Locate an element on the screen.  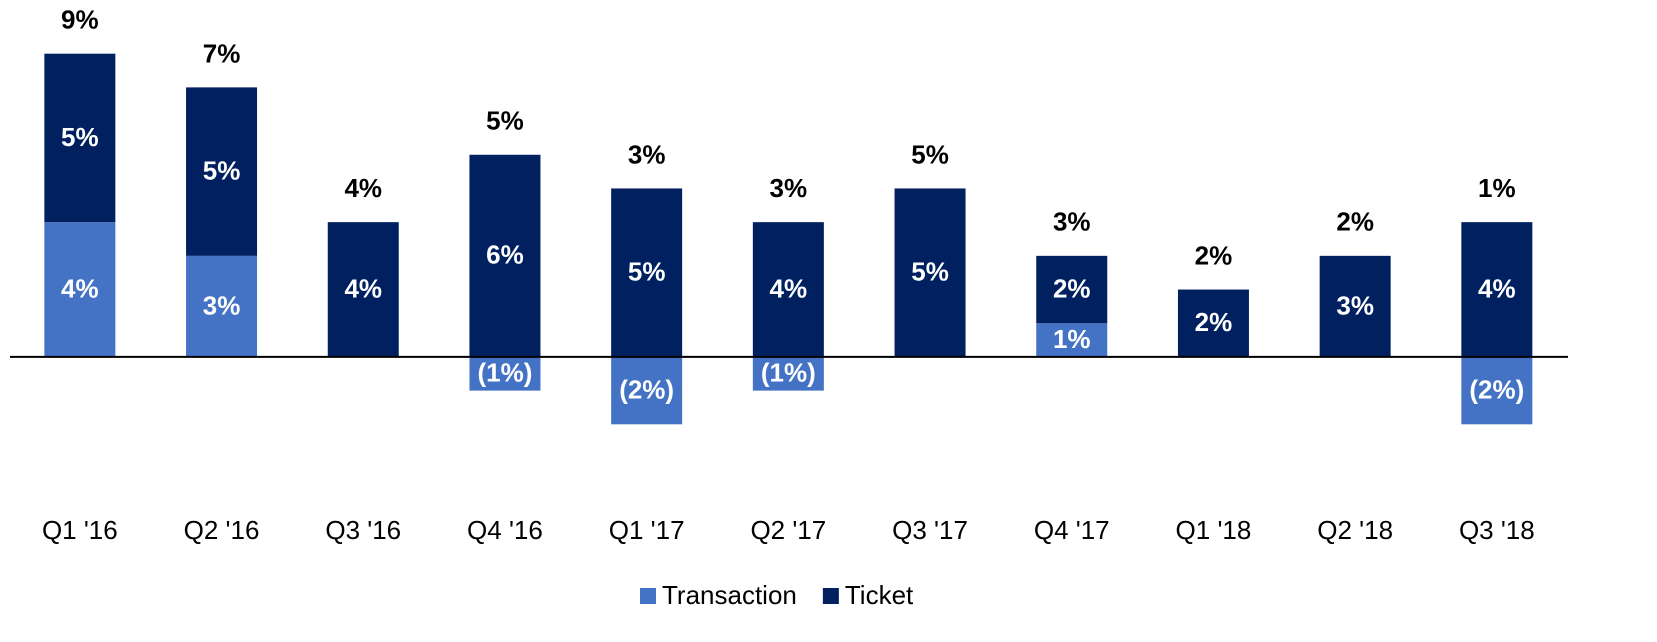
x-tick-label: Q3 '17 is located at coordinates (930, 530).